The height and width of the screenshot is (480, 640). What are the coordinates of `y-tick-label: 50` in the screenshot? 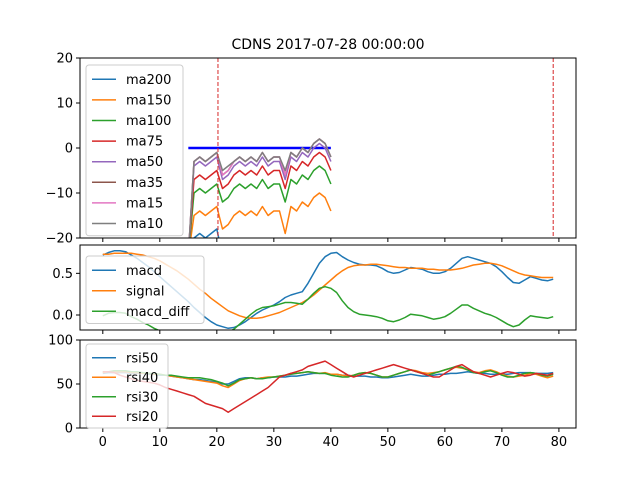 It's located at (64, 385).